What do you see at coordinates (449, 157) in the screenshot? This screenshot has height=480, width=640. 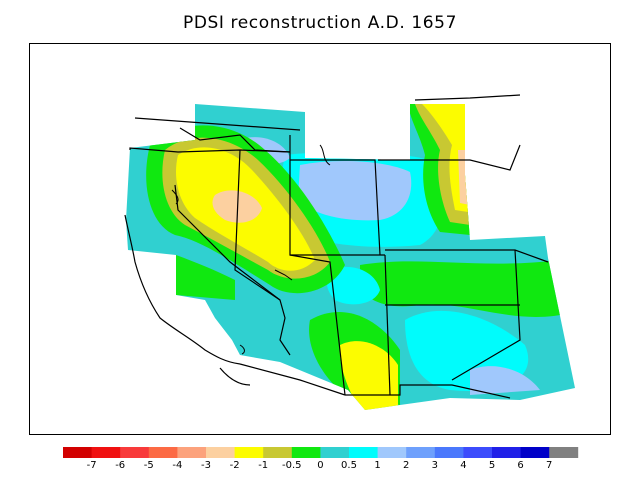 I see `nebraska-sd` at bounding box center [449, 157].